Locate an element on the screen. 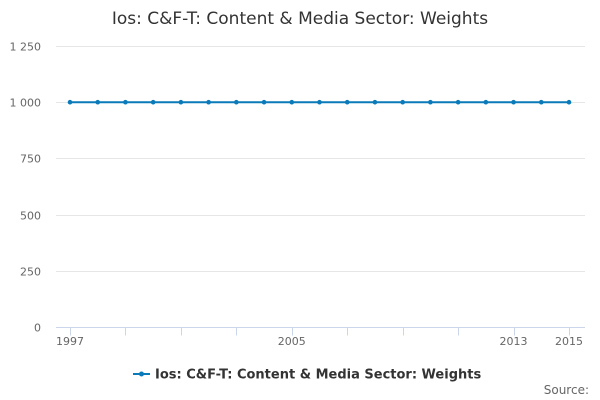  y-tick-label: 1 250 is located at coordinates (26, 47).